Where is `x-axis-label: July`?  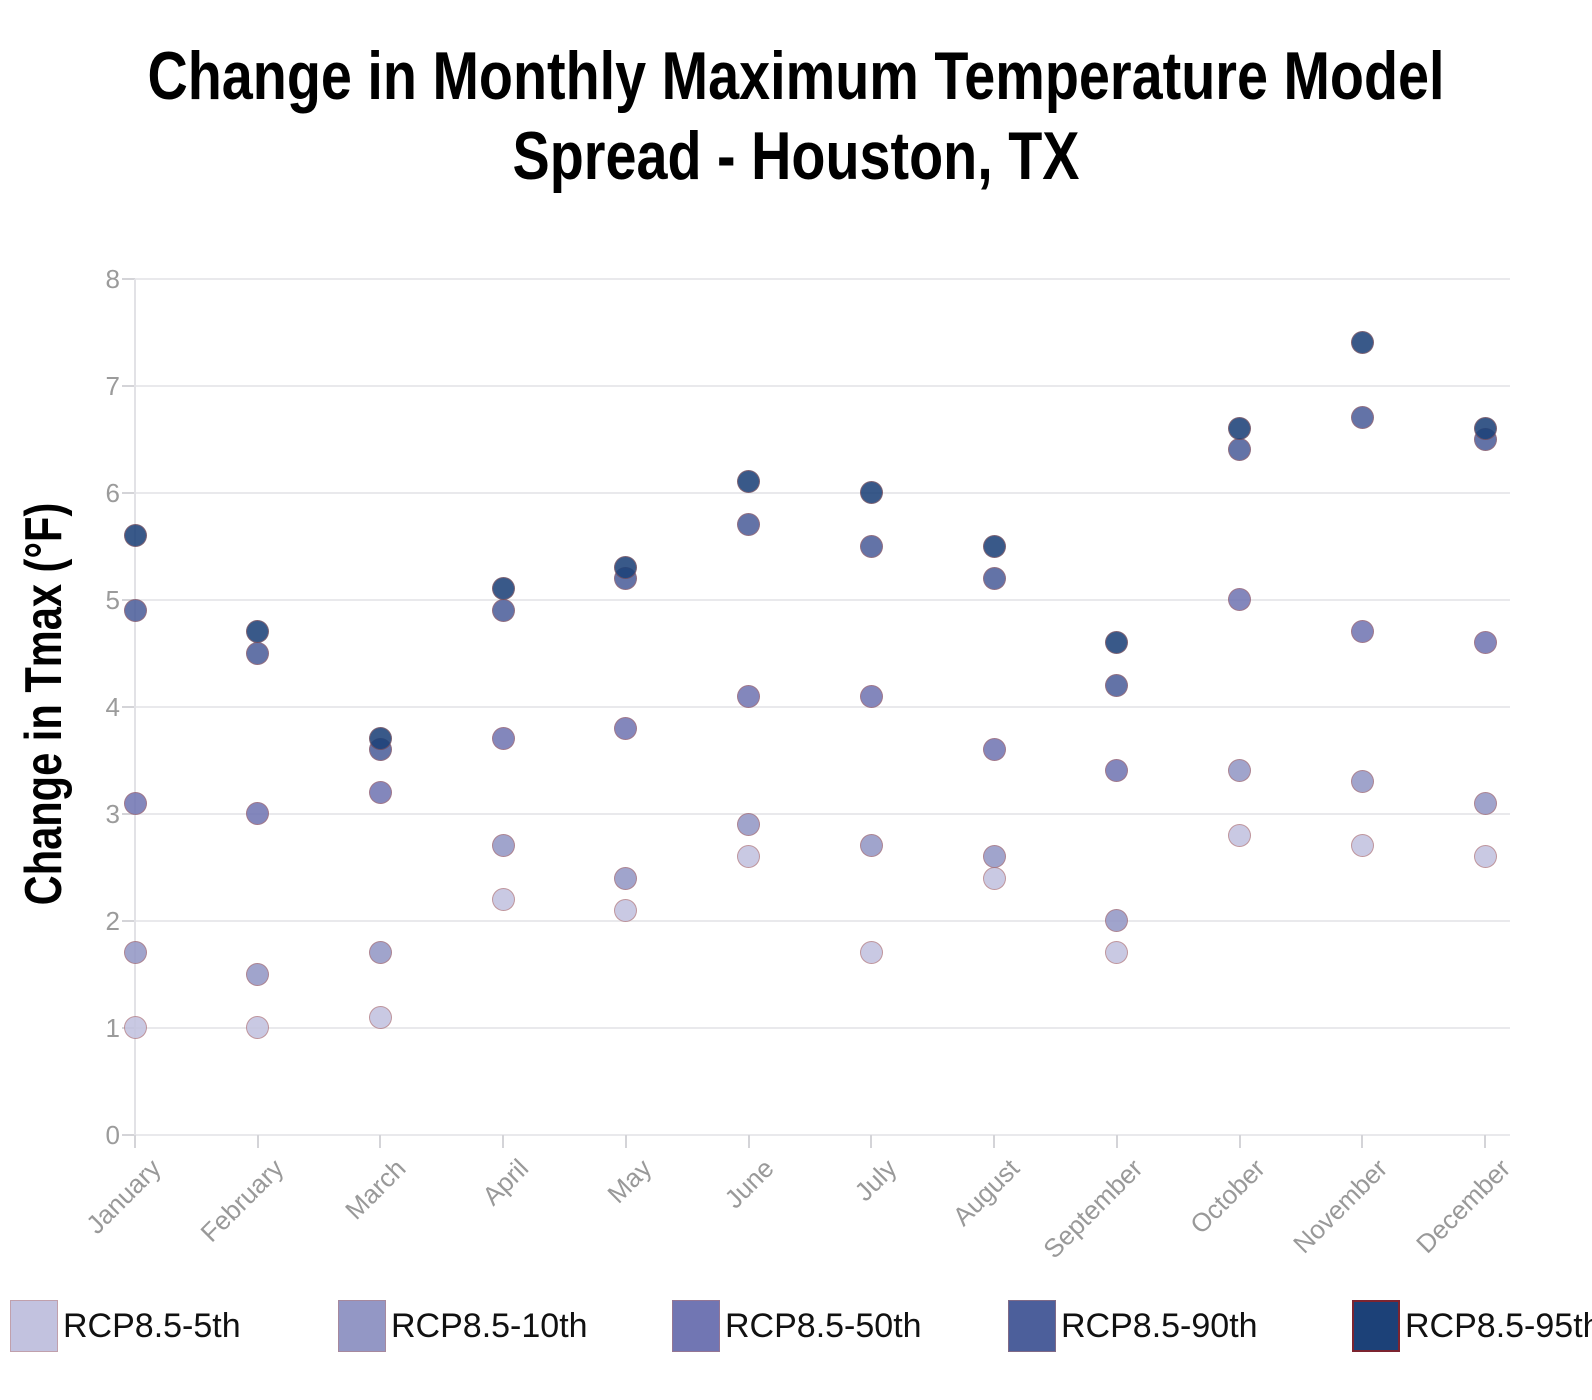 x-axis-label: July is located at coordinates (875, 1180).